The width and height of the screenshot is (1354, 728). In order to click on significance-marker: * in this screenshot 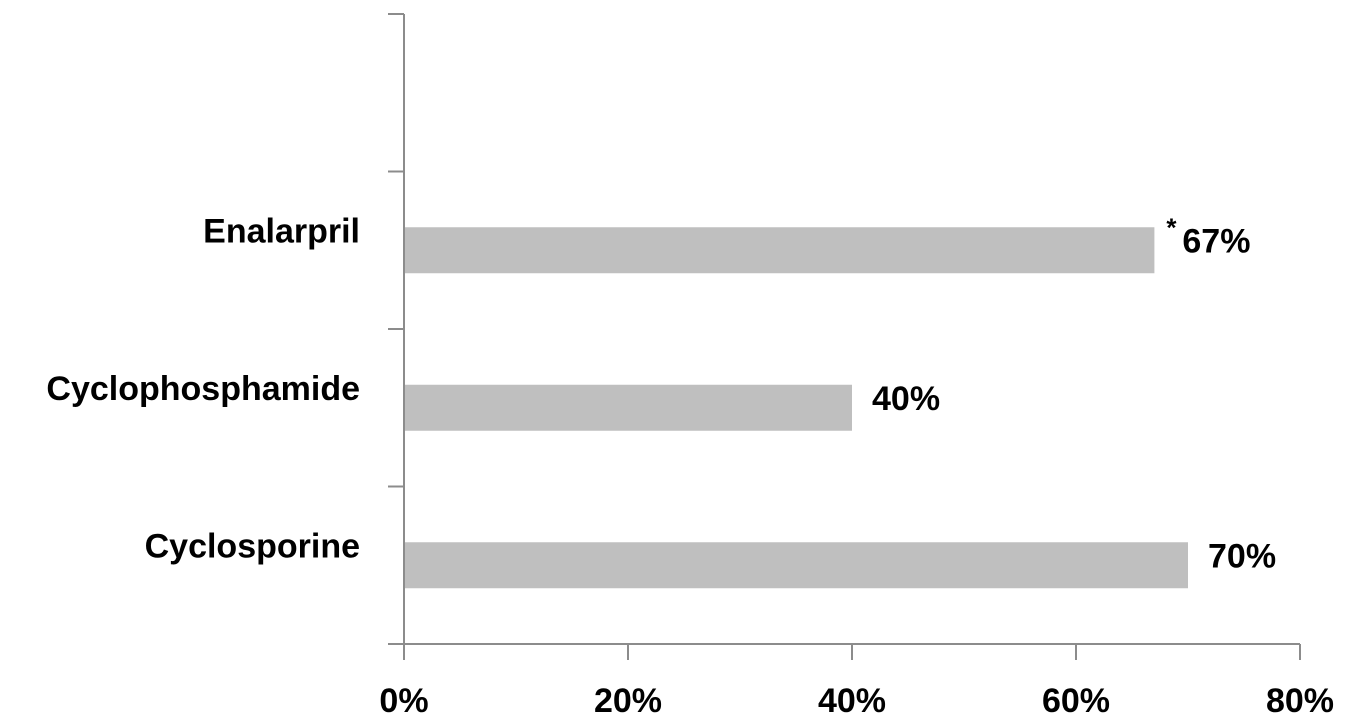, I will do `click(1171, 227)`.